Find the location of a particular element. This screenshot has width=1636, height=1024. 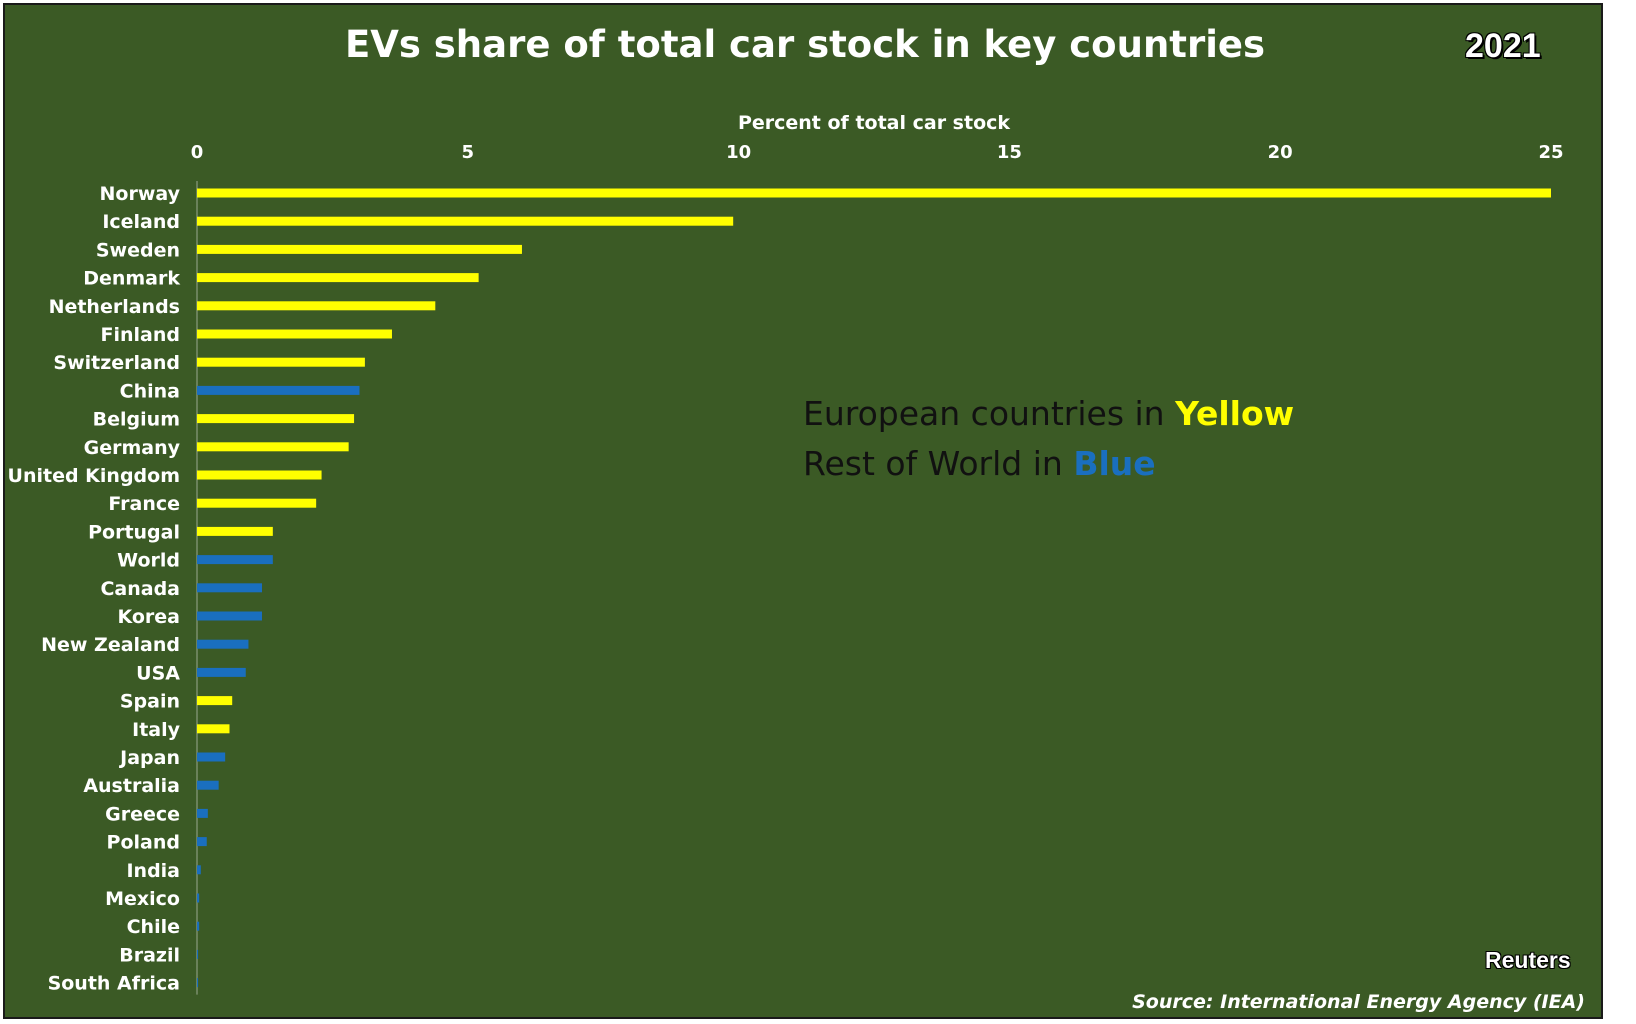

bar-france is located at coordinates (257, 503).